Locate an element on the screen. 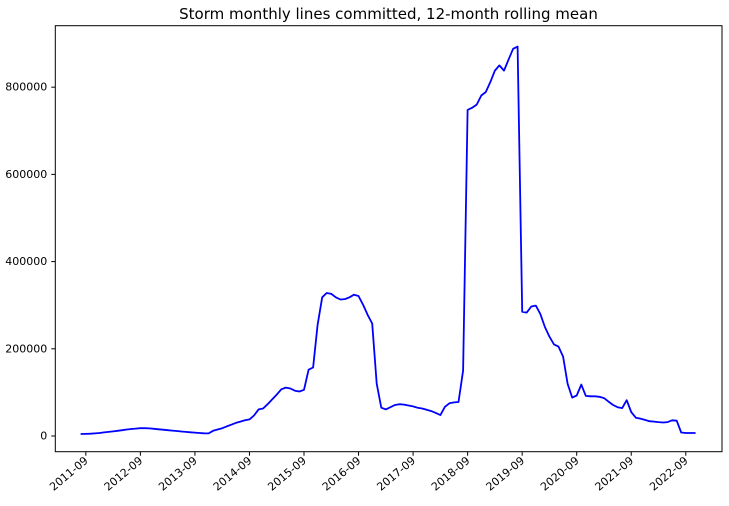  y-tick-label: 200000 is located at coordinates (26, 348).